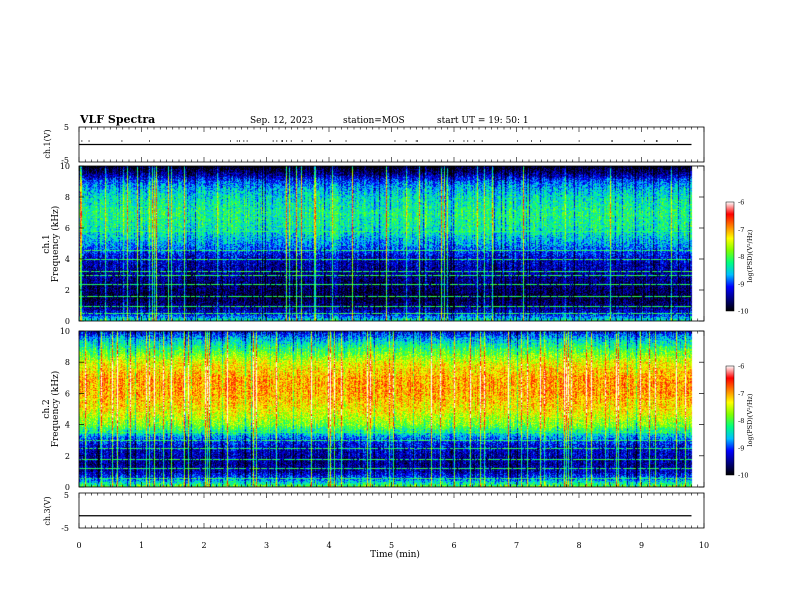 Image resolution: width=792 pixels, height=612 pixels. What do you see at coordinates (641, 545) in the screenshot?
I see `xtick-label: 9` at bounding box center [641, 545].